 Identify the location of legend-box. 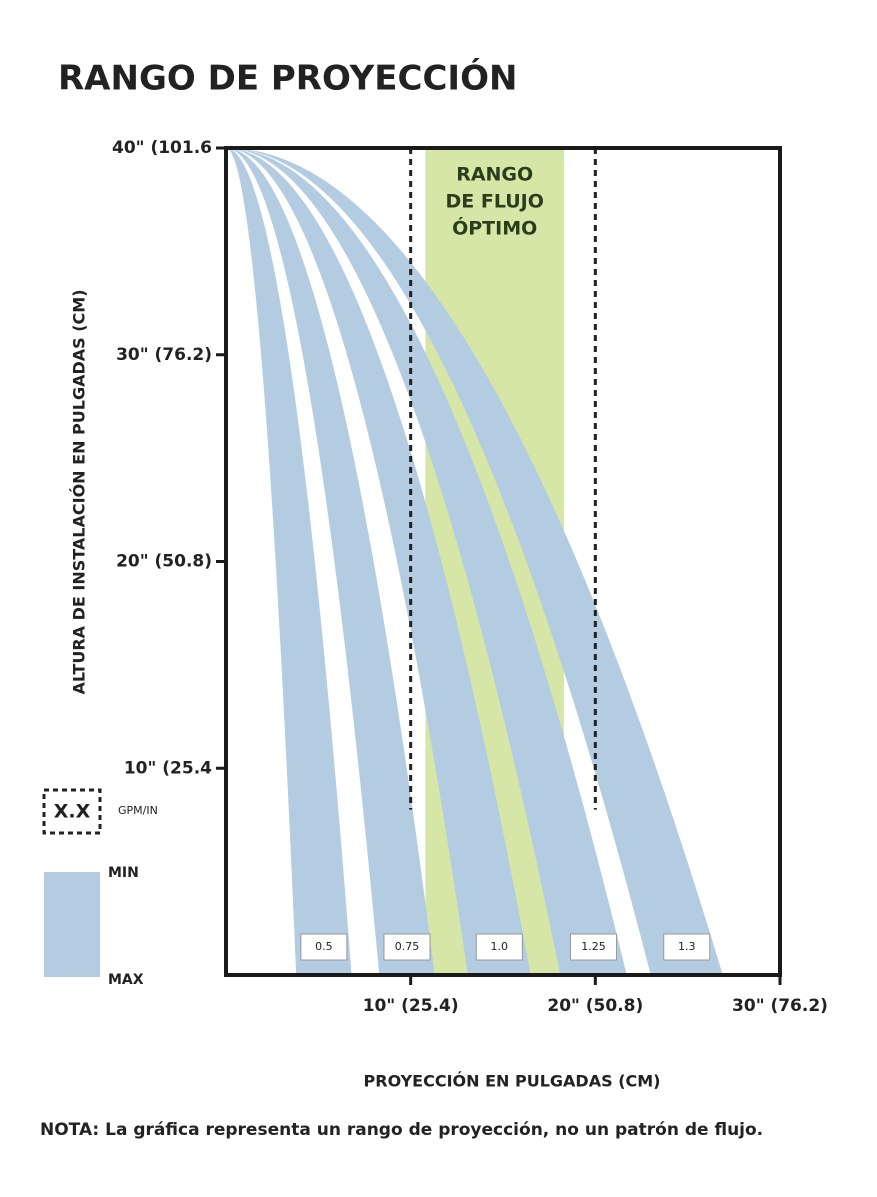
(72, 811).